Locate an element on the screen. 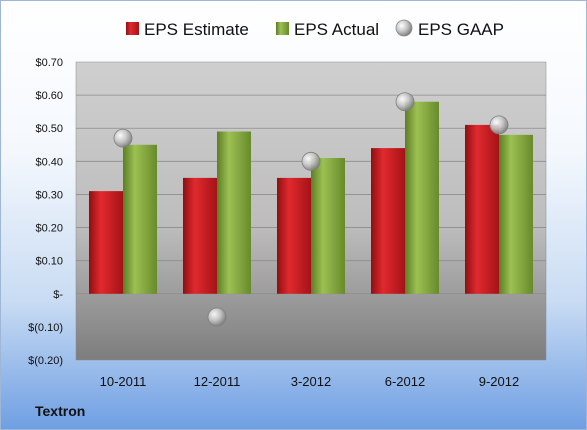 Image resolution: width=587 pixels, height=430 pixels. legend: EPS Estimate EPS Actual EPS GAAP is located at coordinates (315, 29).